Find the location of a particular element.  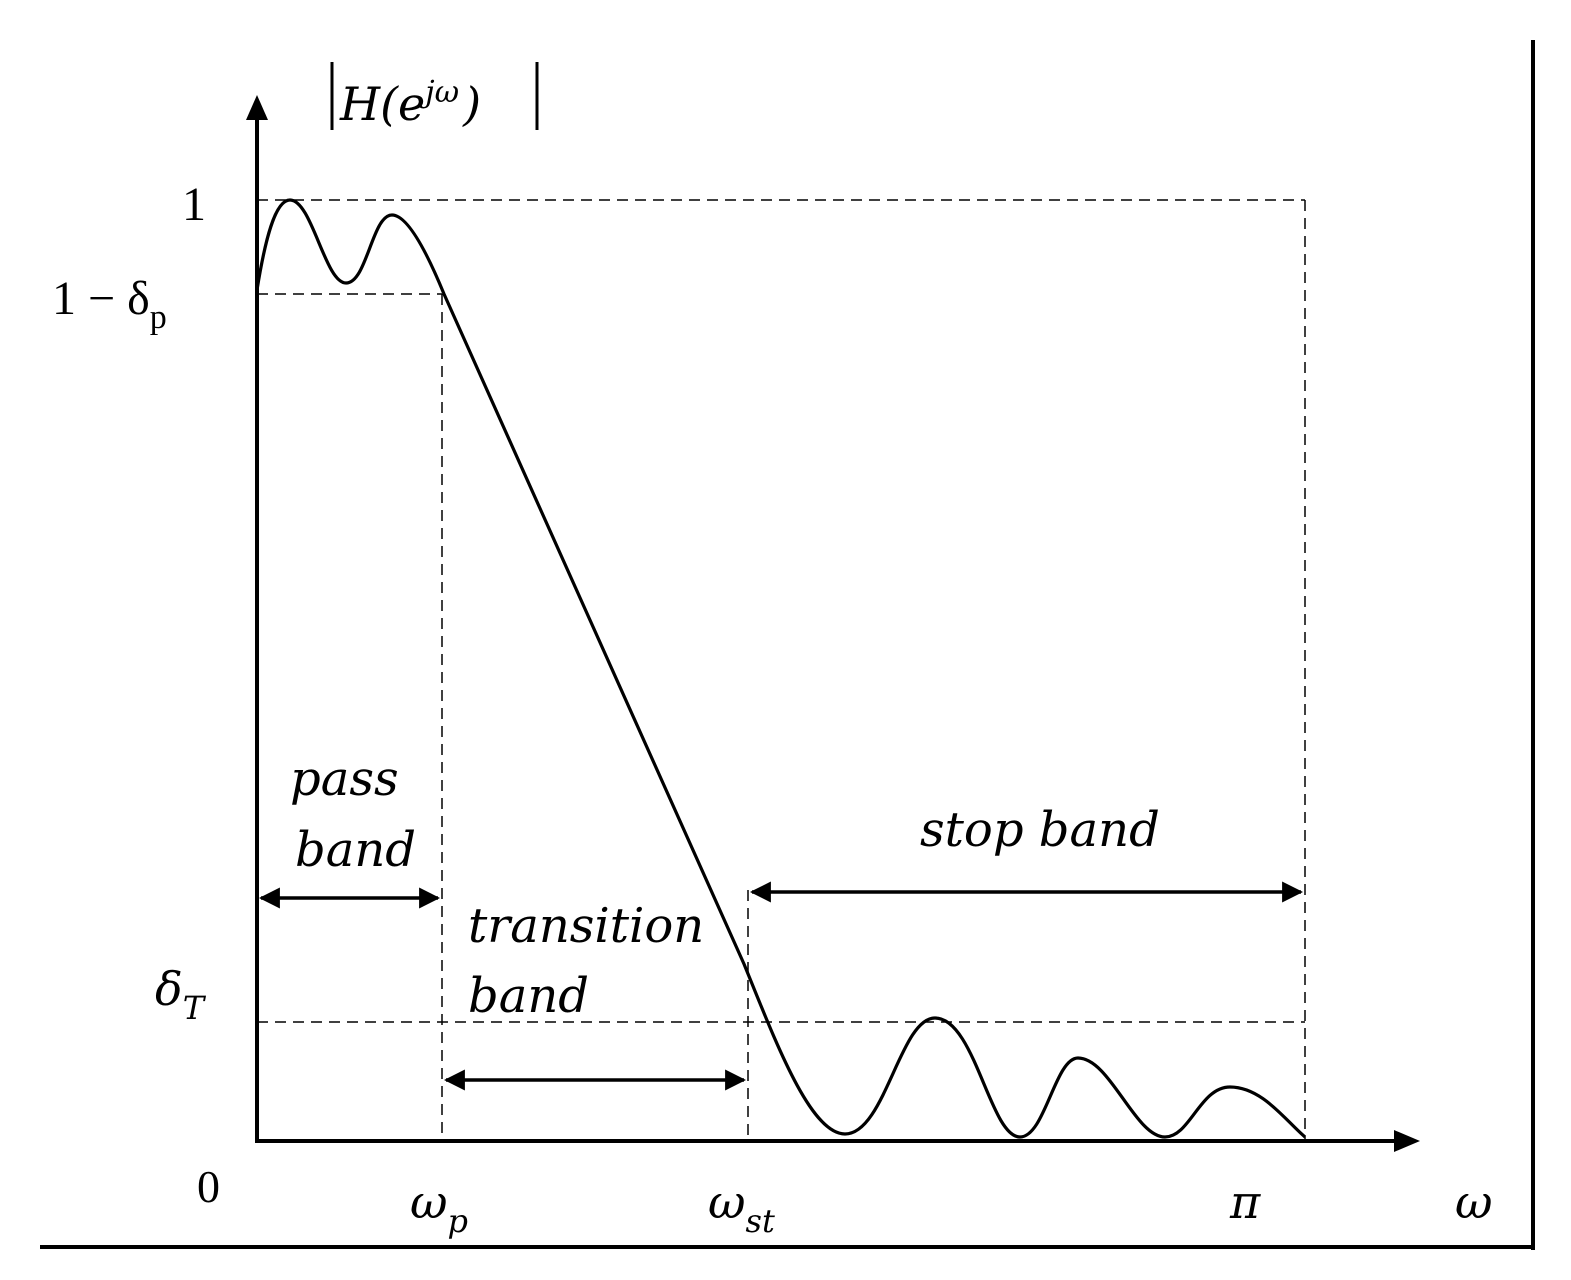

x-axis-arrowhead is located at coordinates (1407, 1141).